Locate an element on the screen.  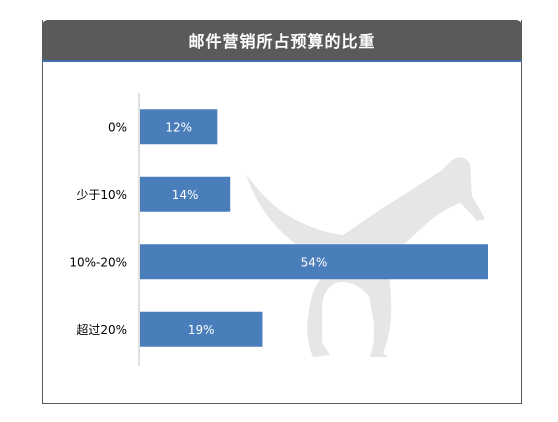
category-label-0: 0% is located at coordinates (117, 127).